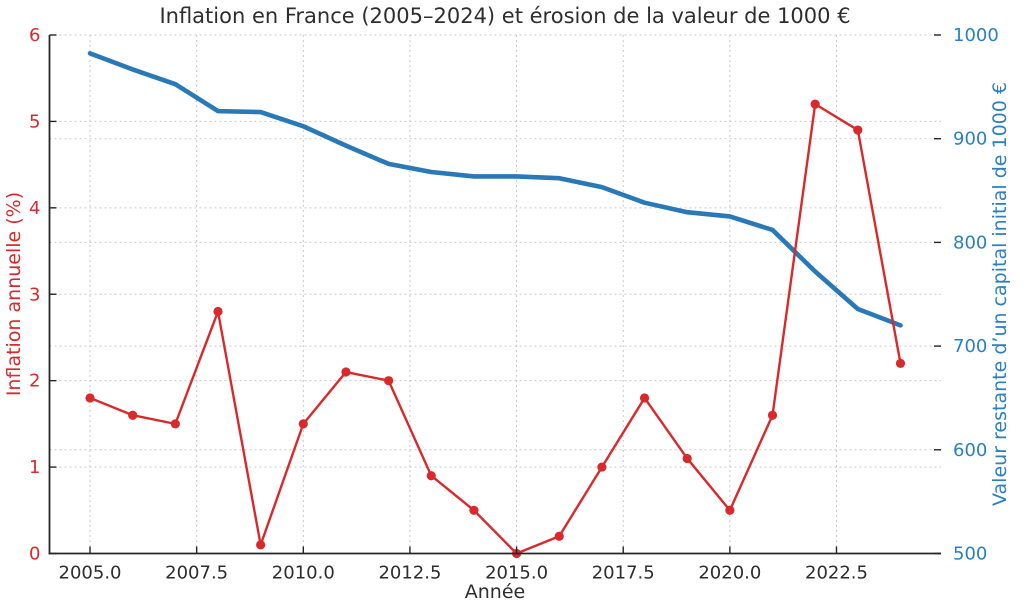 Image resolution: width=1024 pixels, height=611 pixels. Describe the element at coordinates (976, 35) in the screenshot. I see `right-y-tick-label: 1000` at that location.